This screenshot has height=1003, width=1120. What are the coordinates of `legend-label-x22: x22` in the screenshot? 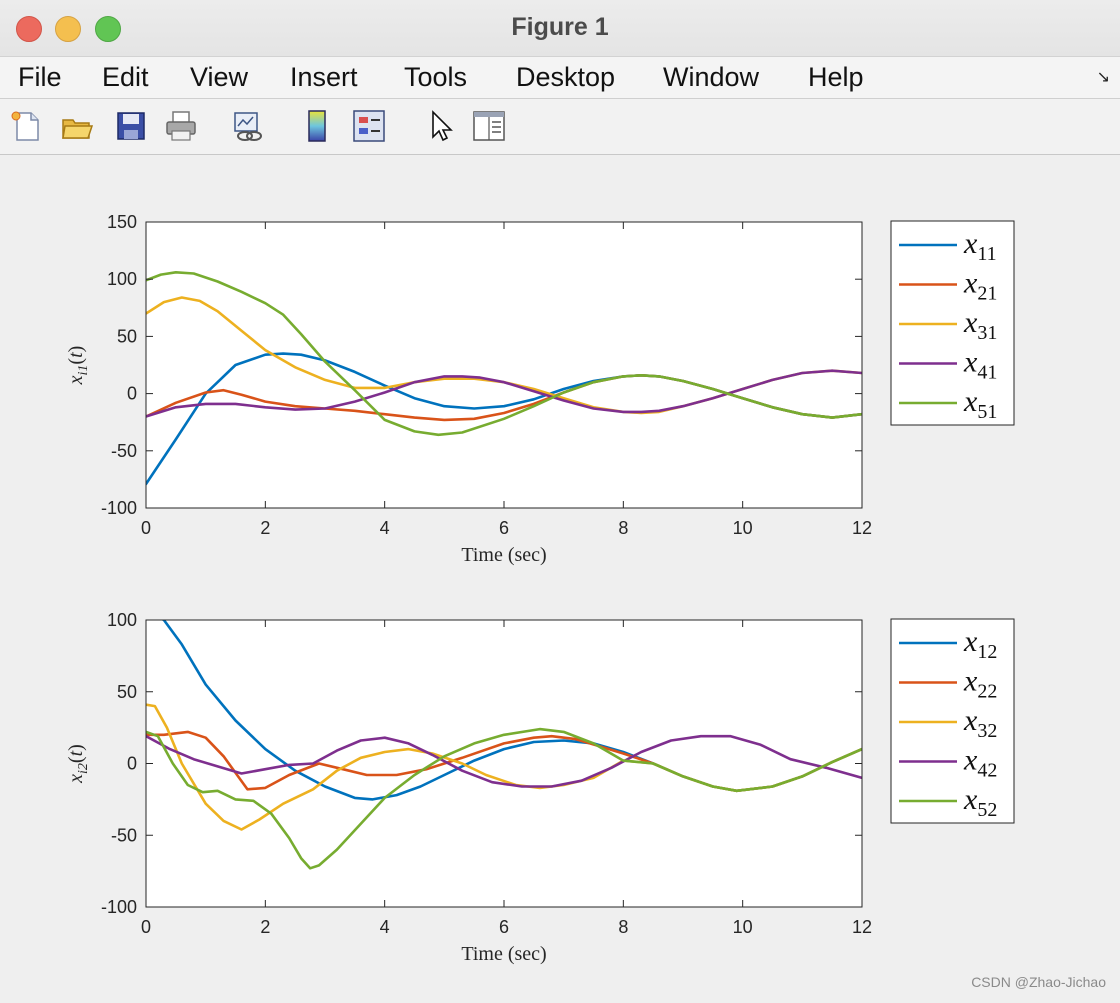 It's located at (980, 684).